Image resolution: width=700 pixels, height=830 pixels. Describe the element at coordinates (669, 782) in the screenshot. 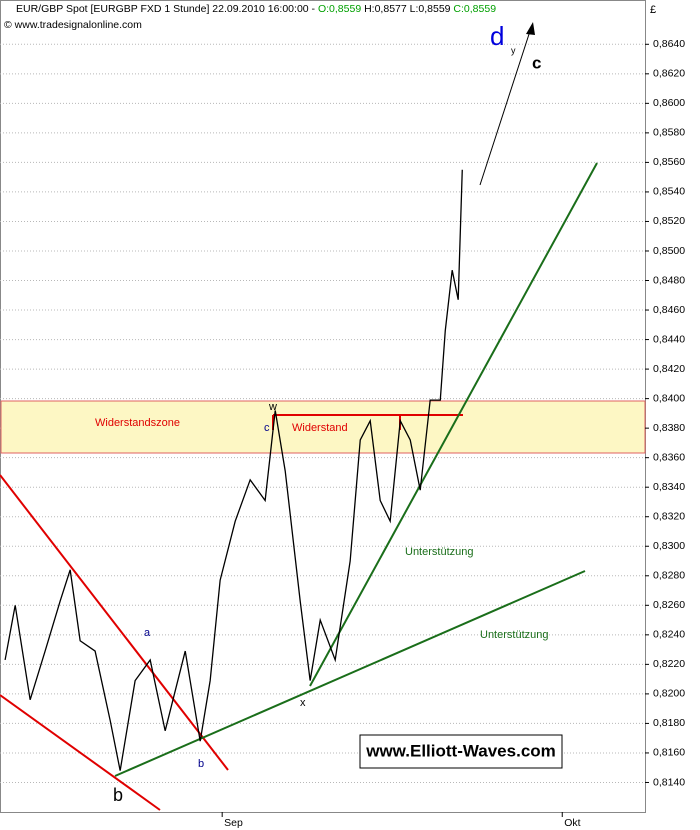

I see `y-tick-label: 0,8140` at that location.